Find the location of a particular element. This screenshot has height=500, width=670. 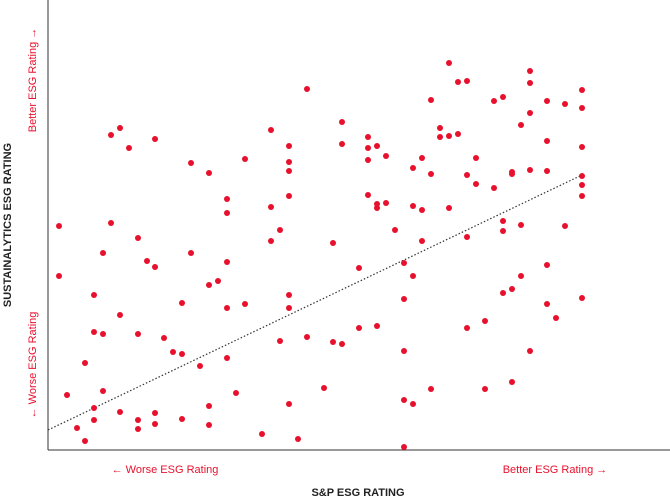

y-high-label: Better ESG Rating → is located at coordinates (33, 80).